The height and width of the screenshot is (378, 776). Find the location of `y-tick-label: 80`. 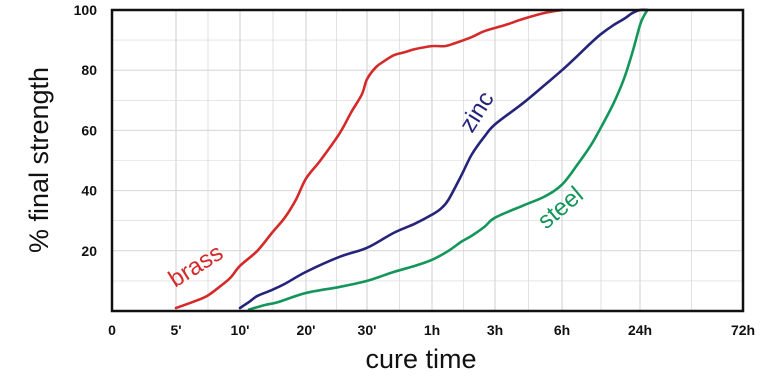

y-tick-label: 80 is located at coordinates (89, 70).